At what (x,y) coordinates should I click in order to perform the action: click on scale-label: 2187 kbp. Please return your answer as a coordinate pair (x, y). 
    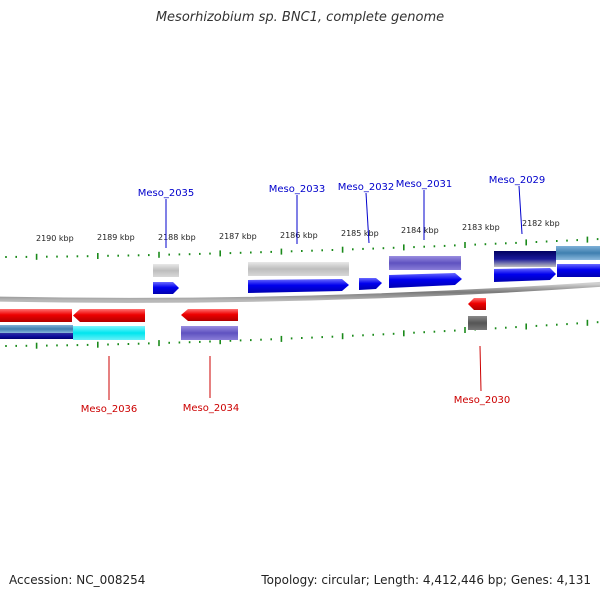
    Looking at the image, I should click on (238, 236).